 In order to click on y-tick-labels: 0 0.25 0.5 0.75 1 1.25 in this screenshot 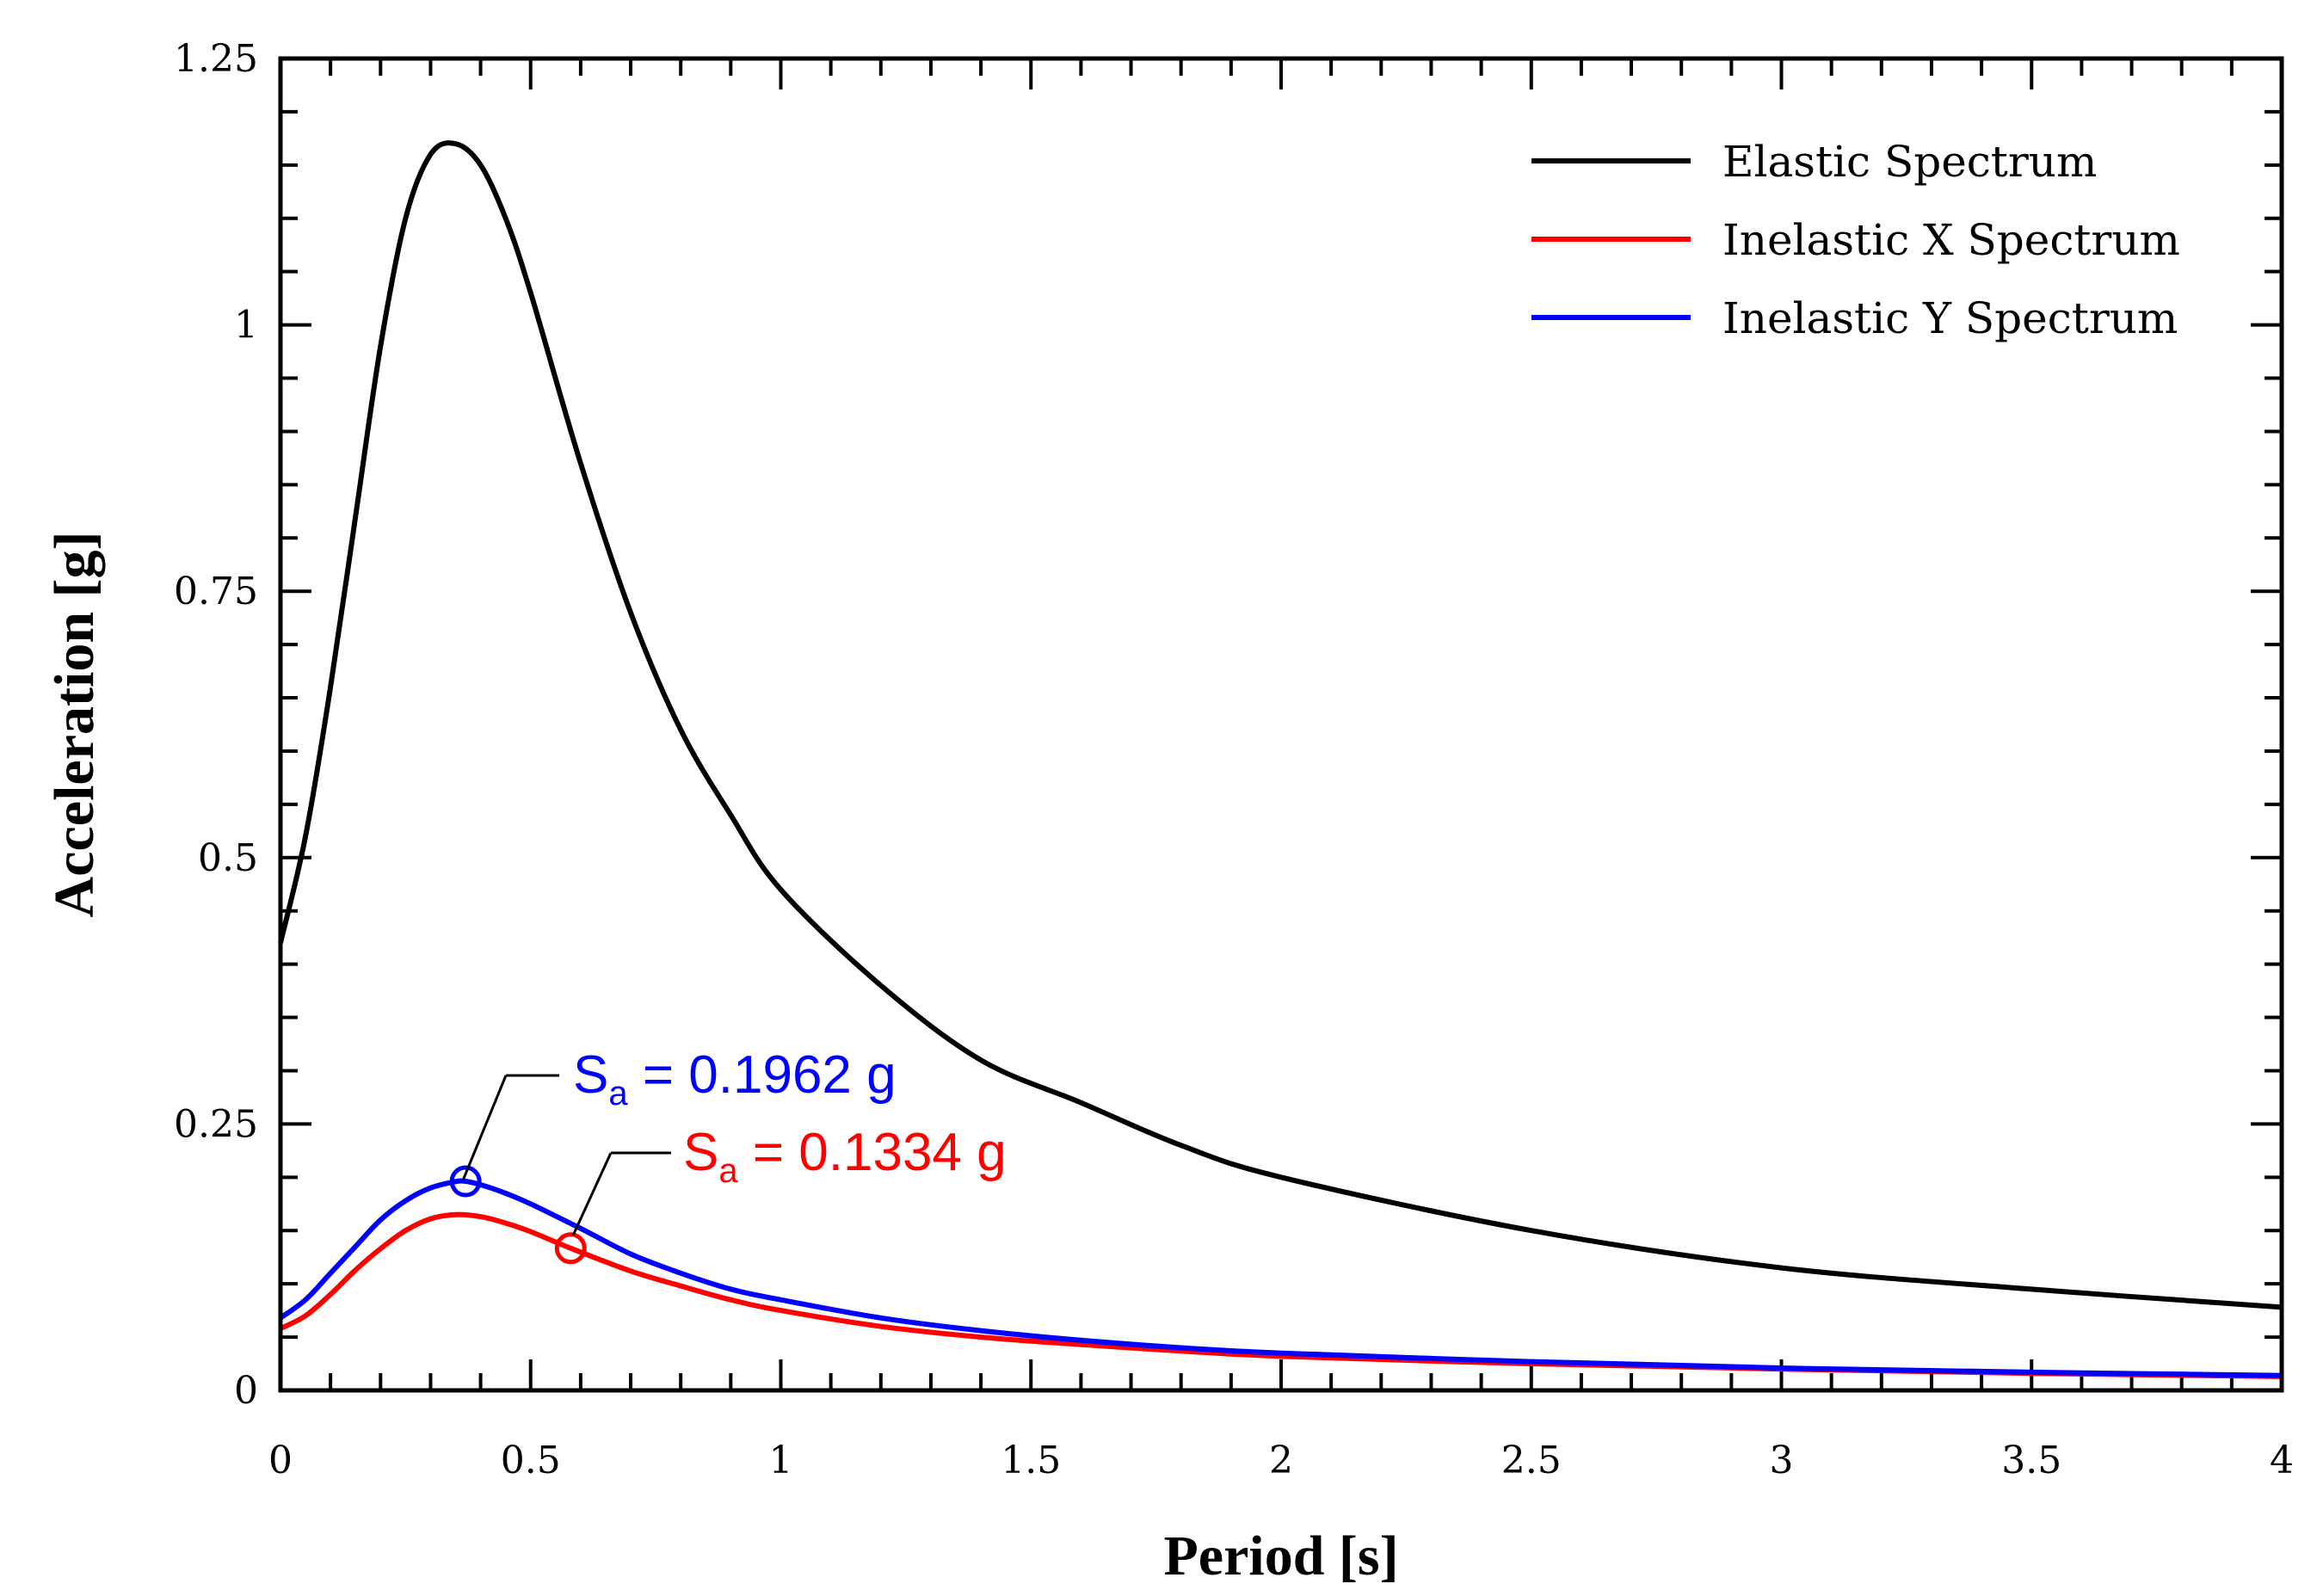, I will do `click(216, 725)`.